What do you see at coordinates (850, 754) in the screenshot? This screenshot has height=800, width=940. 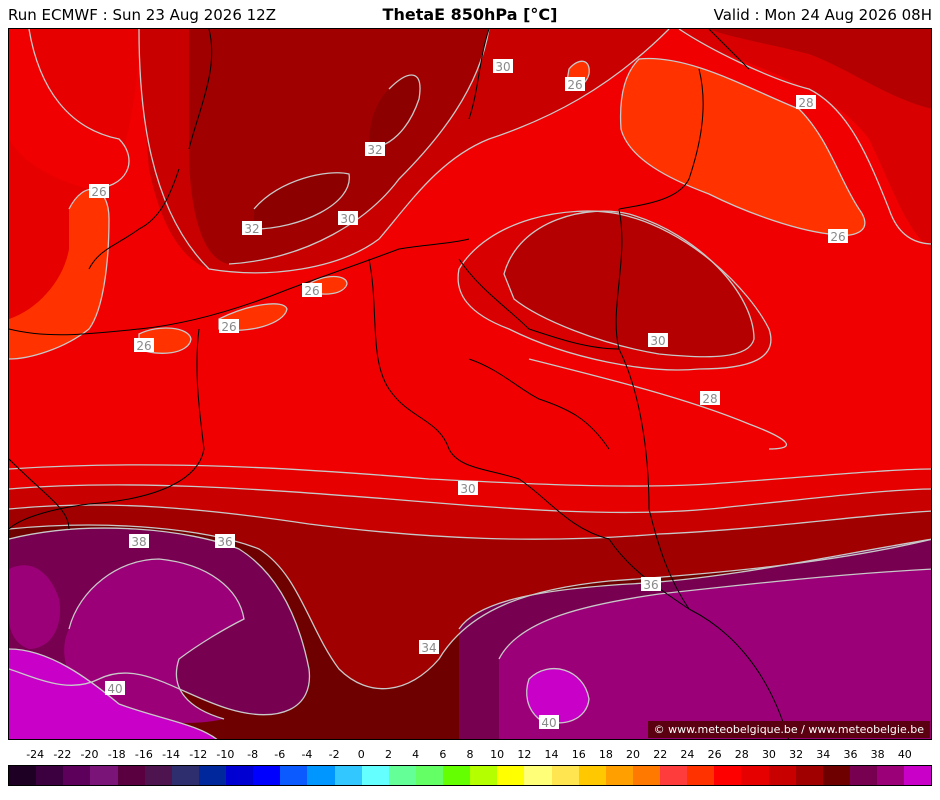 I see `colorbar-tick-label: 36` at bounding box center [850, 754].